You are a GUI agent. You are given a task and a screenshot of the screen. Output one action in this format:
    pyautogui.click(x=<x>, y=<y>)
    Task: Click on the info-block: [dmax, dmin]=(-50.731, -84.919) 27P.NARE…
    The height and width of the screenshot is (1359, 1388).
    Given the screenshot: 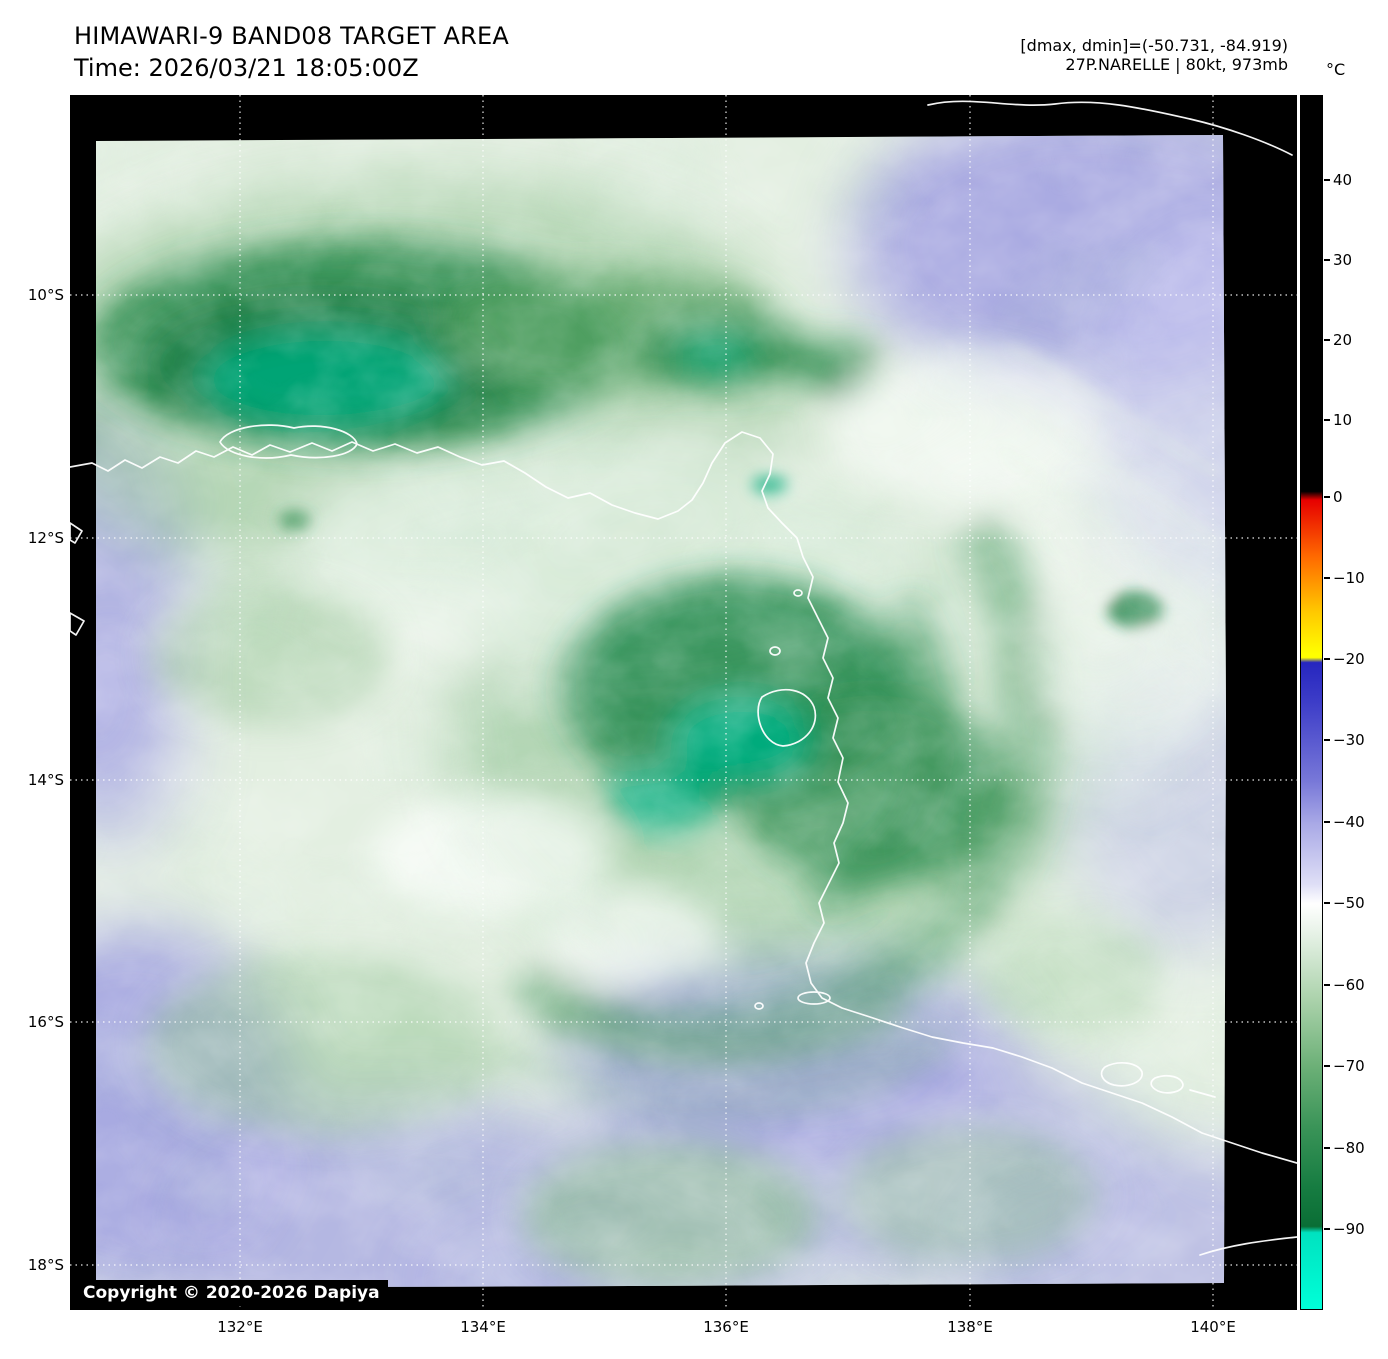 What is the action you would take?
    pyautogui.click(x=1154, y=55)
    